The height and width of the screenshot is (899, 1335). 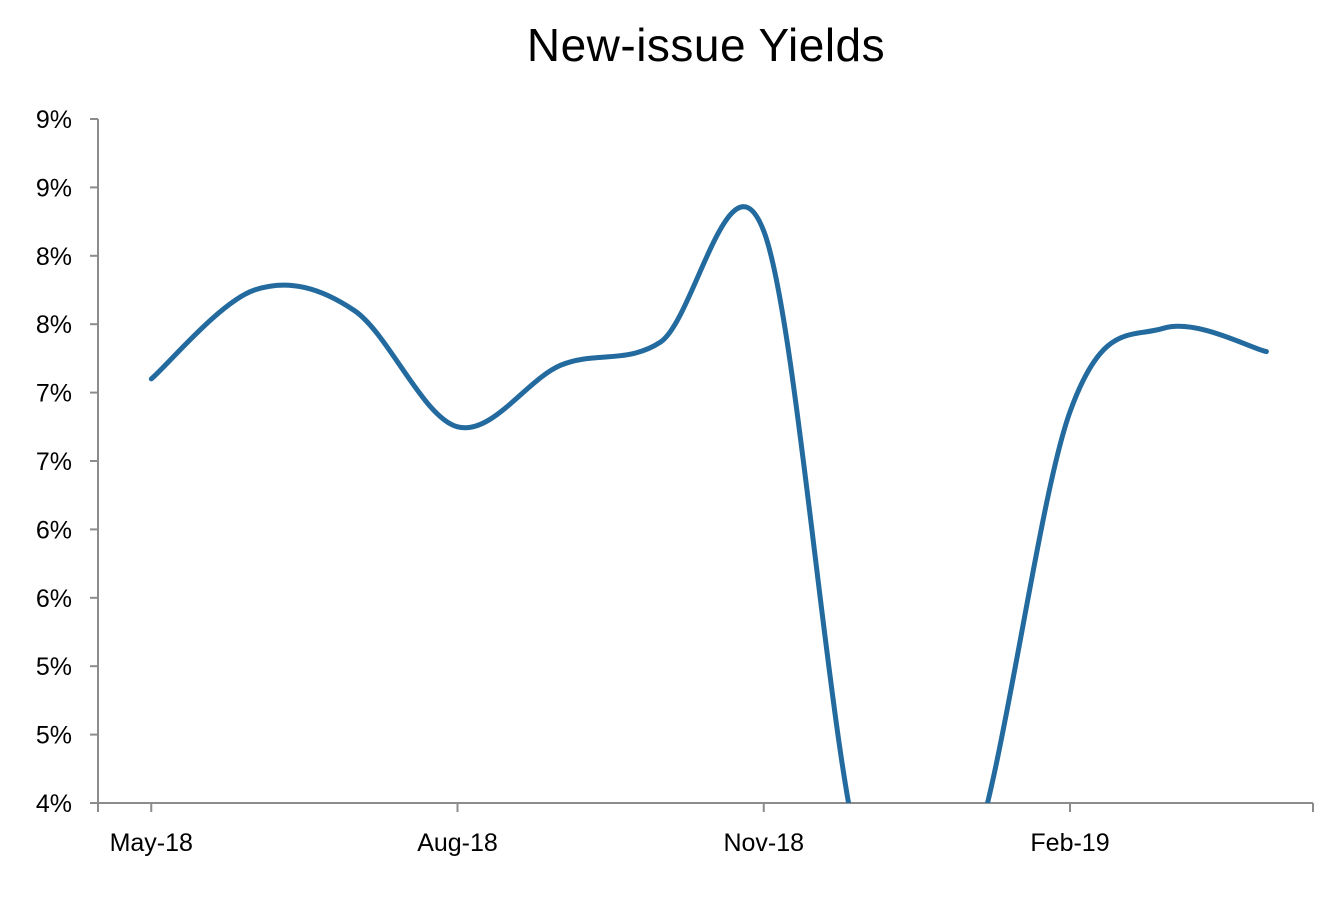 I want to click on x-tick-label: Feb-19, so click(x=1069, y=843).